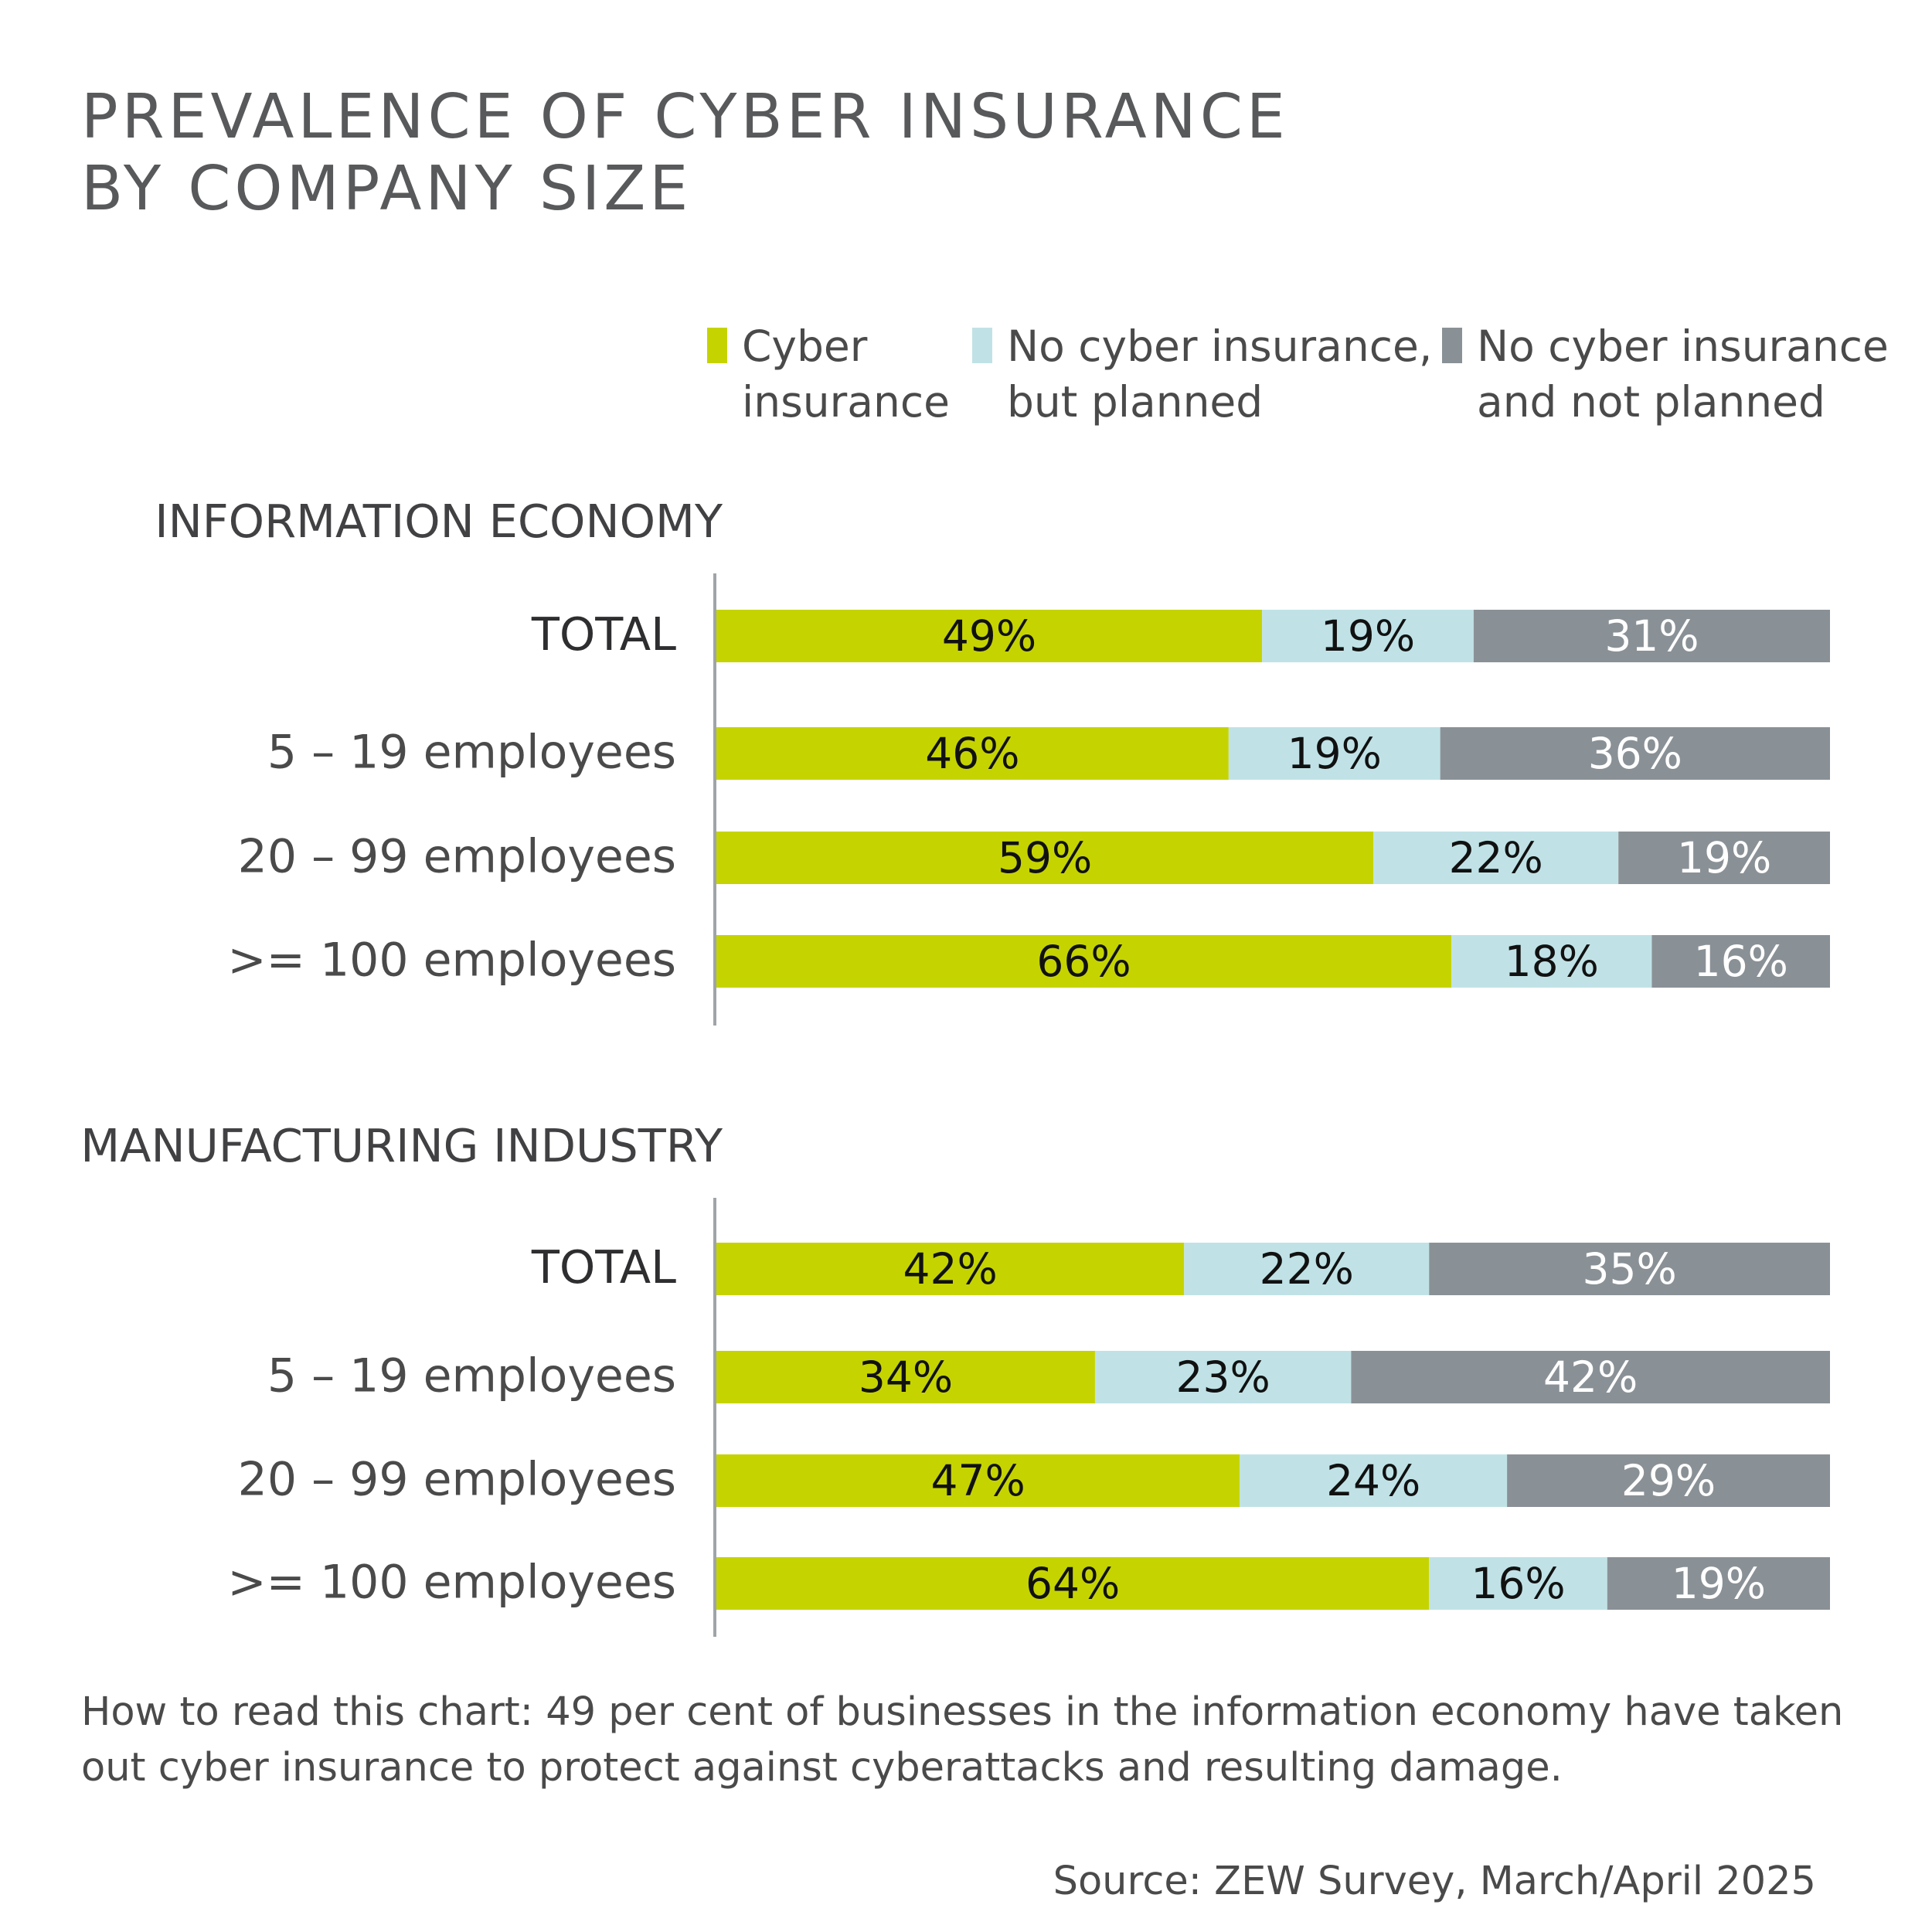 The width and height of the screenshot is (1932, 1932). I want to click on source-note: Source: ZEW Survey, March/April 2025, so click(1434, 1882).